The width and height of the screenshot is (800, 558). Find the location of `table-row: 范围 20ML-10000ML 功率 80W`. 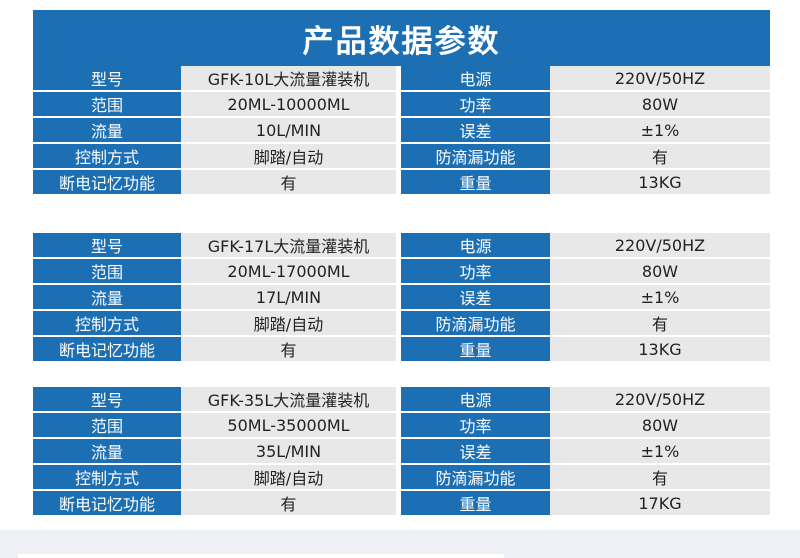

table-row: 范围 20ML-10000ML 功率 80W is located at coordinates (401, 105).